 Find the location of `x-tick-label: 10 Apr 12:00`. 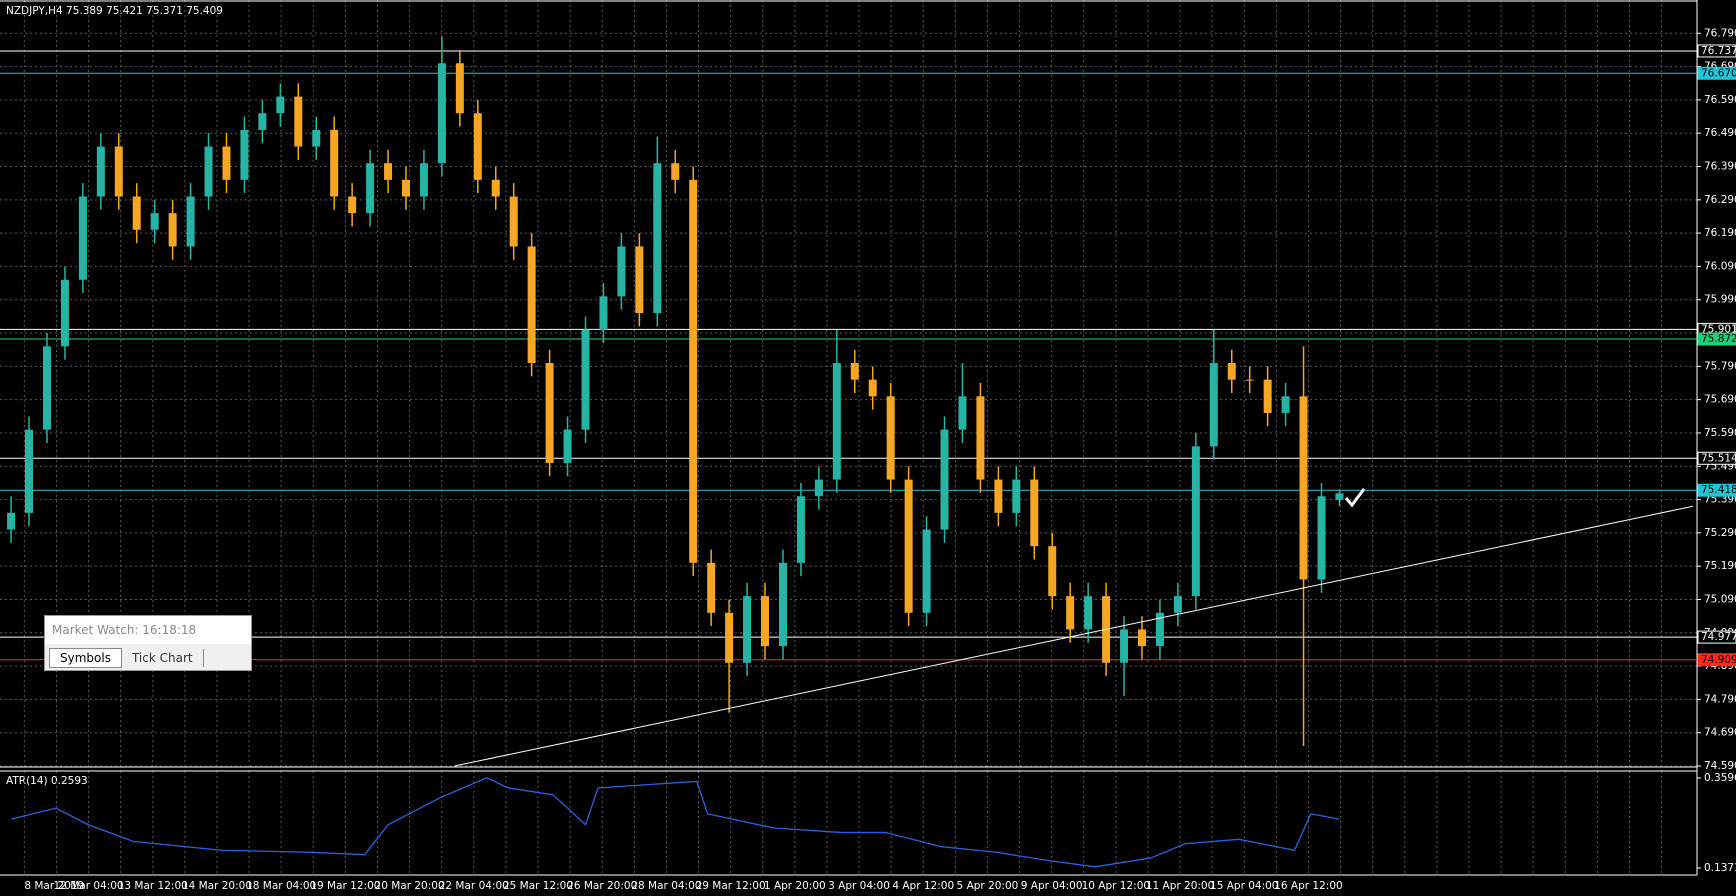

x-tick-label: 10 Apr 12:00 is located at coordinates (1116, 886).